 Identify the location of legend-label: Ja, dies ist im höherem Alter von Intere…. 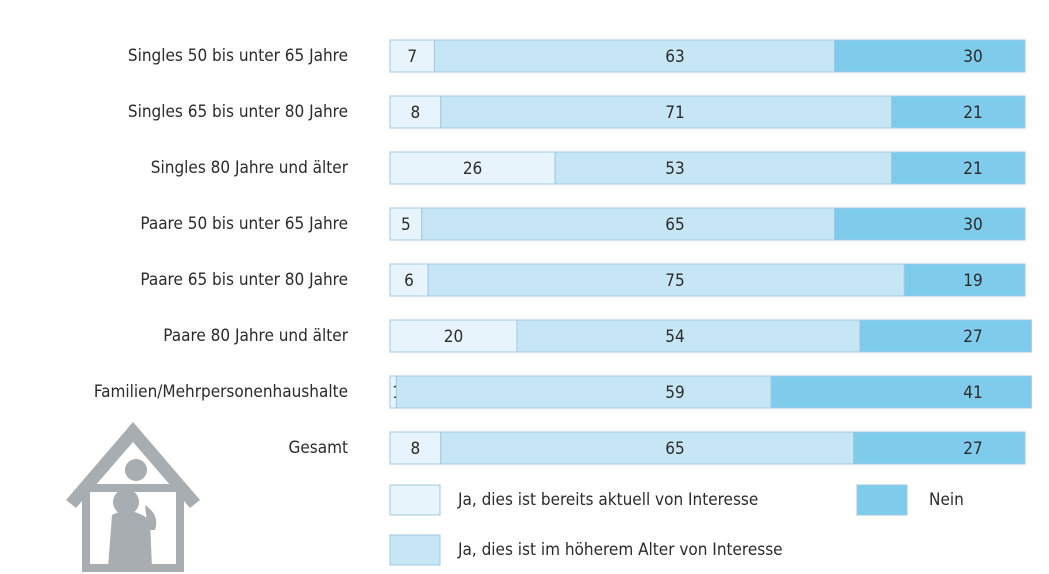
(620, 550).